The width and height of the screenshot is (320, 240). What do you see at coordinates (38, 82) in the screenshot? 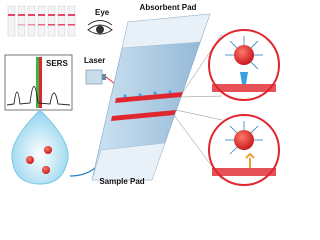
I see `sers-spectrum` at bounding box center [38, 82].